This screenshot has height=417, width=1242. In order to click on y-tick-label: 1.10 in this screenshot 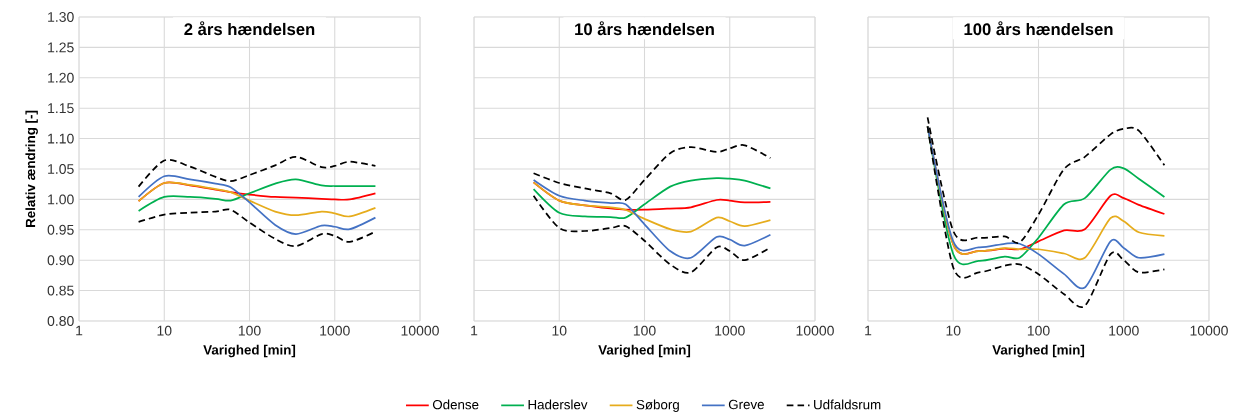, I will do `click(61, 138)`.